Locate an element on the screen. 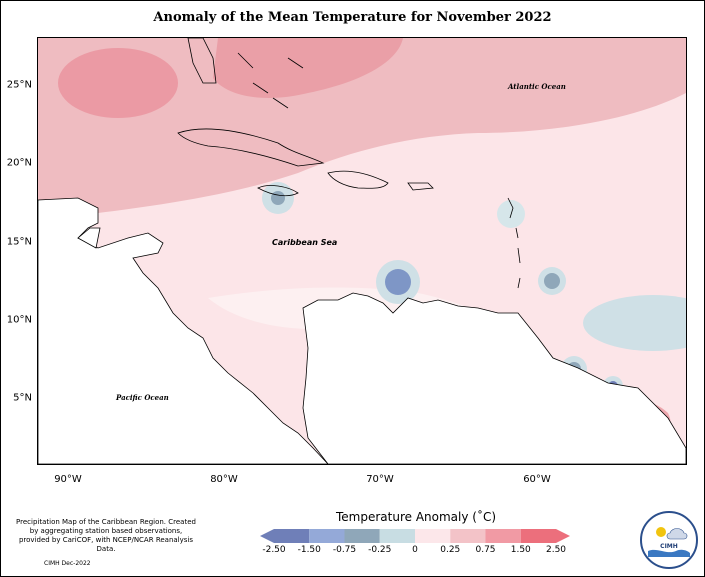  x-tick-60w: 60°W is located at coordinates (537, 479).